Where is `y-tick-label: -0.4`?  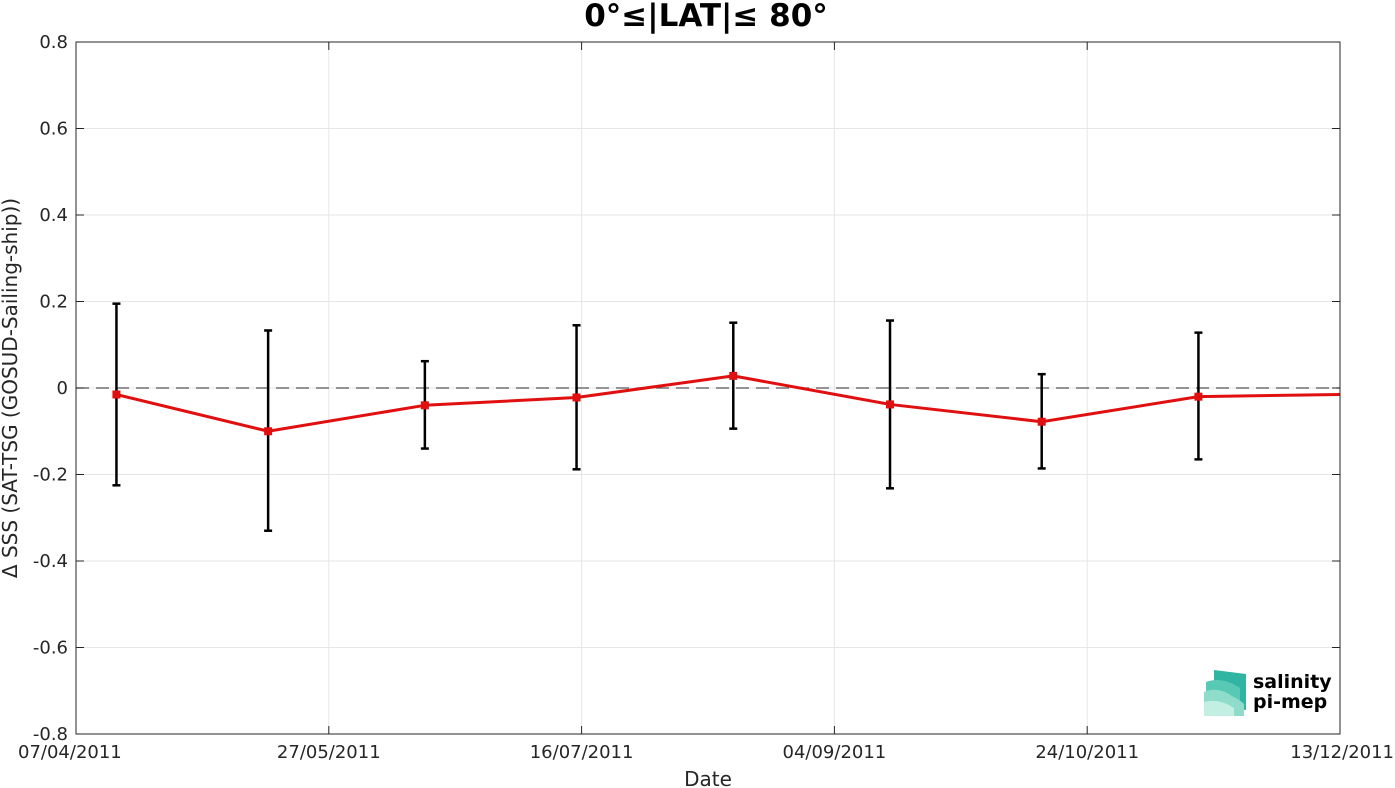 y-tick-label: -0.4 is located at coordinates (50, 561).